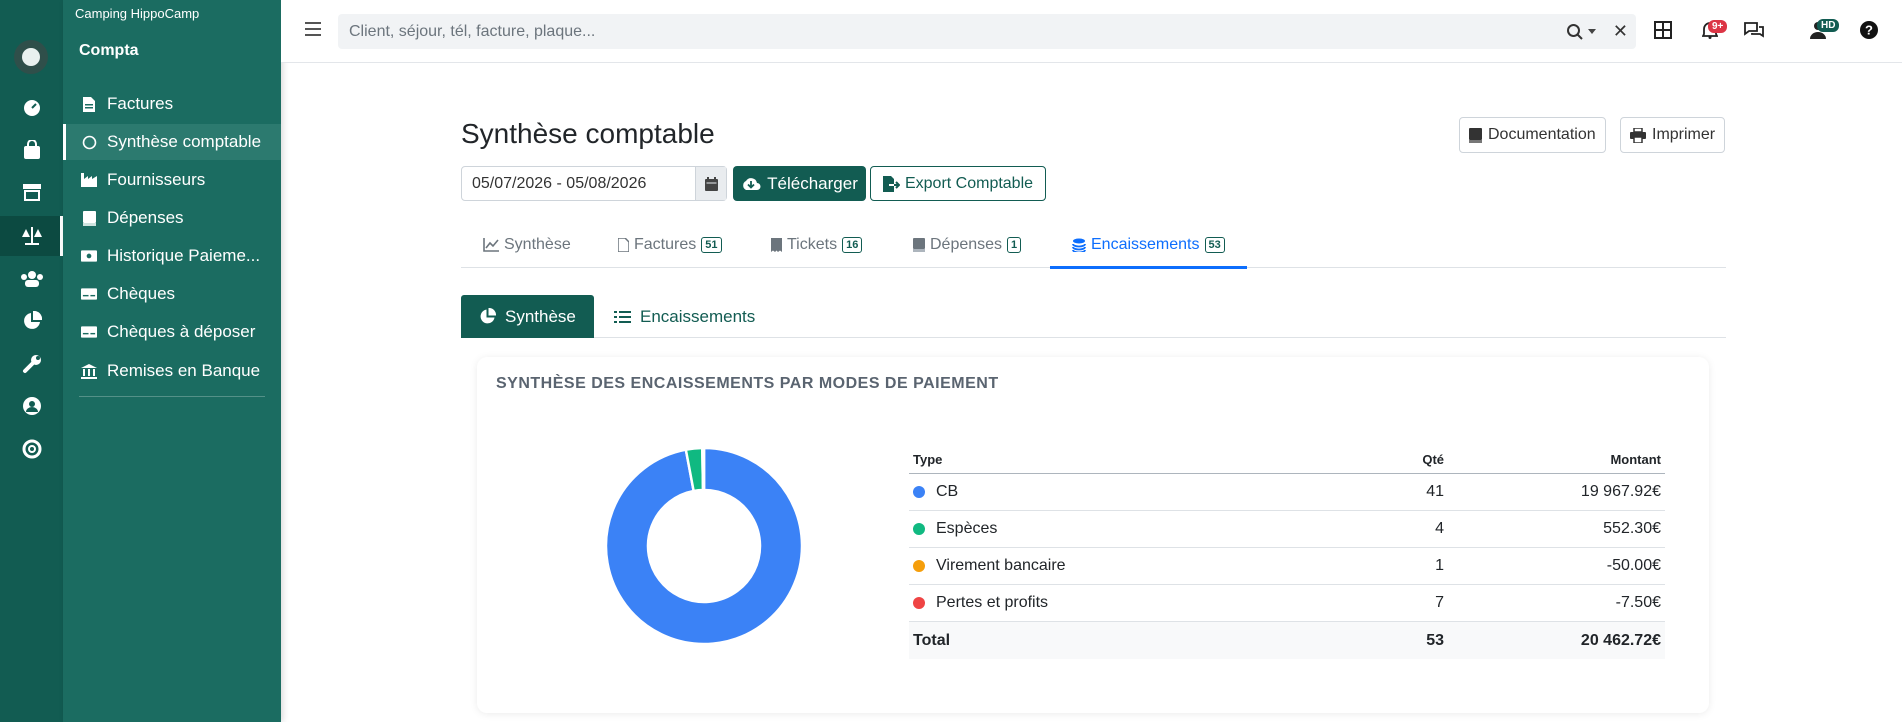  I want to click on type-cell: Espèces, so click(967, 528).